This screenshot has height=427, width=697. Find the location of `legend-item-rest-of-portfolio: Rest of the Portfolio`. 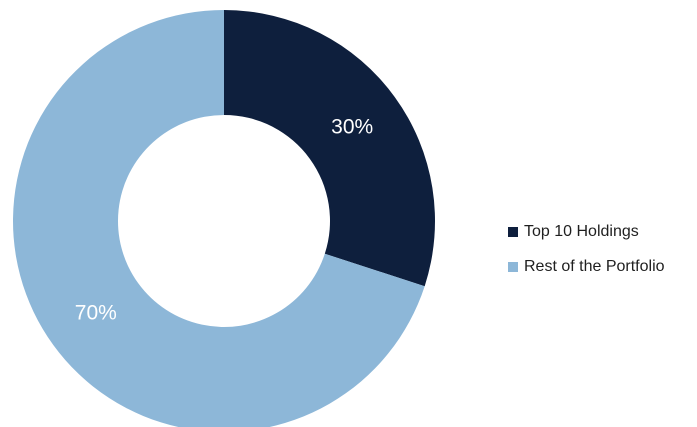

legend-item-rest-of-portfolio: Rest of the Portfolio is located at coordinates (586, 267).